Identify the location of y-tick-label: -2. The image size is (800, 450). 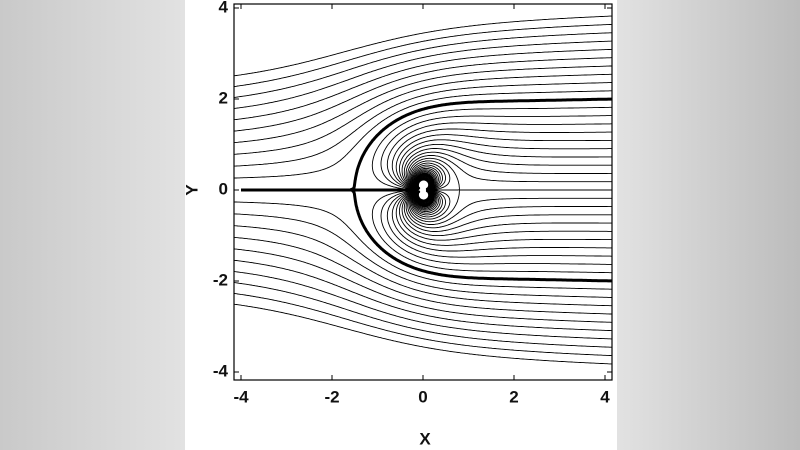
(220, 279).